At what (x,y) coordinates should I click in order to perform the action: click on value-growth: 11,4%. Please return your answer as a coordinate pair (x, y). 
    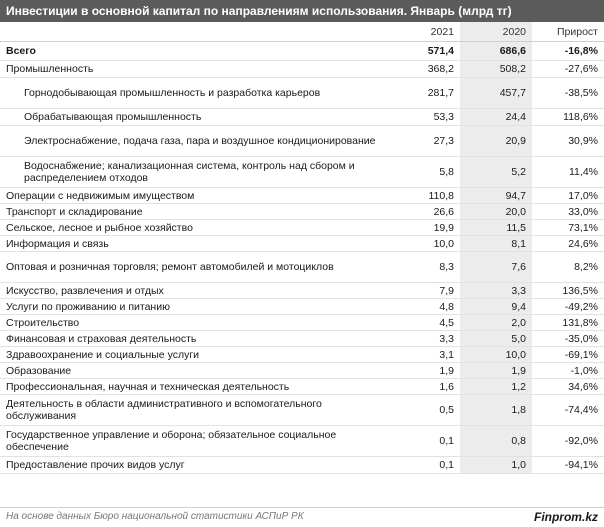
    Looking at the image, I should click on (568, 172).